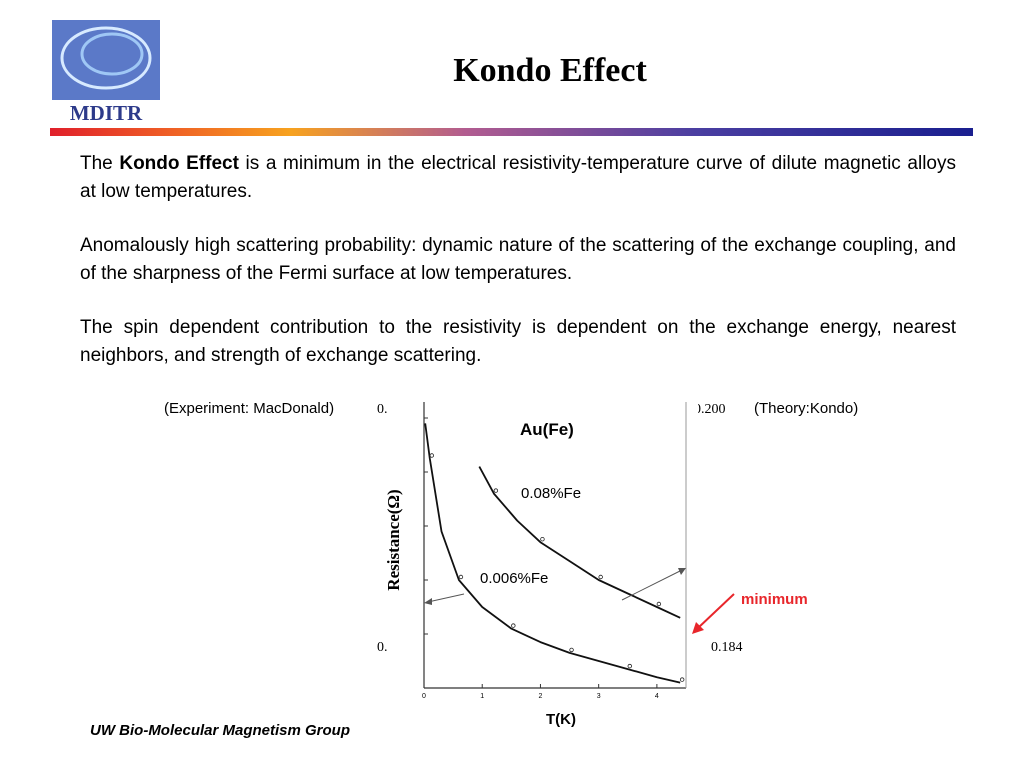 The height and width of the screenshot is (768, 1024). Describe the element at coordinates (774, 599) in the screenshot. I see `minimum-label: minimum` at that location.